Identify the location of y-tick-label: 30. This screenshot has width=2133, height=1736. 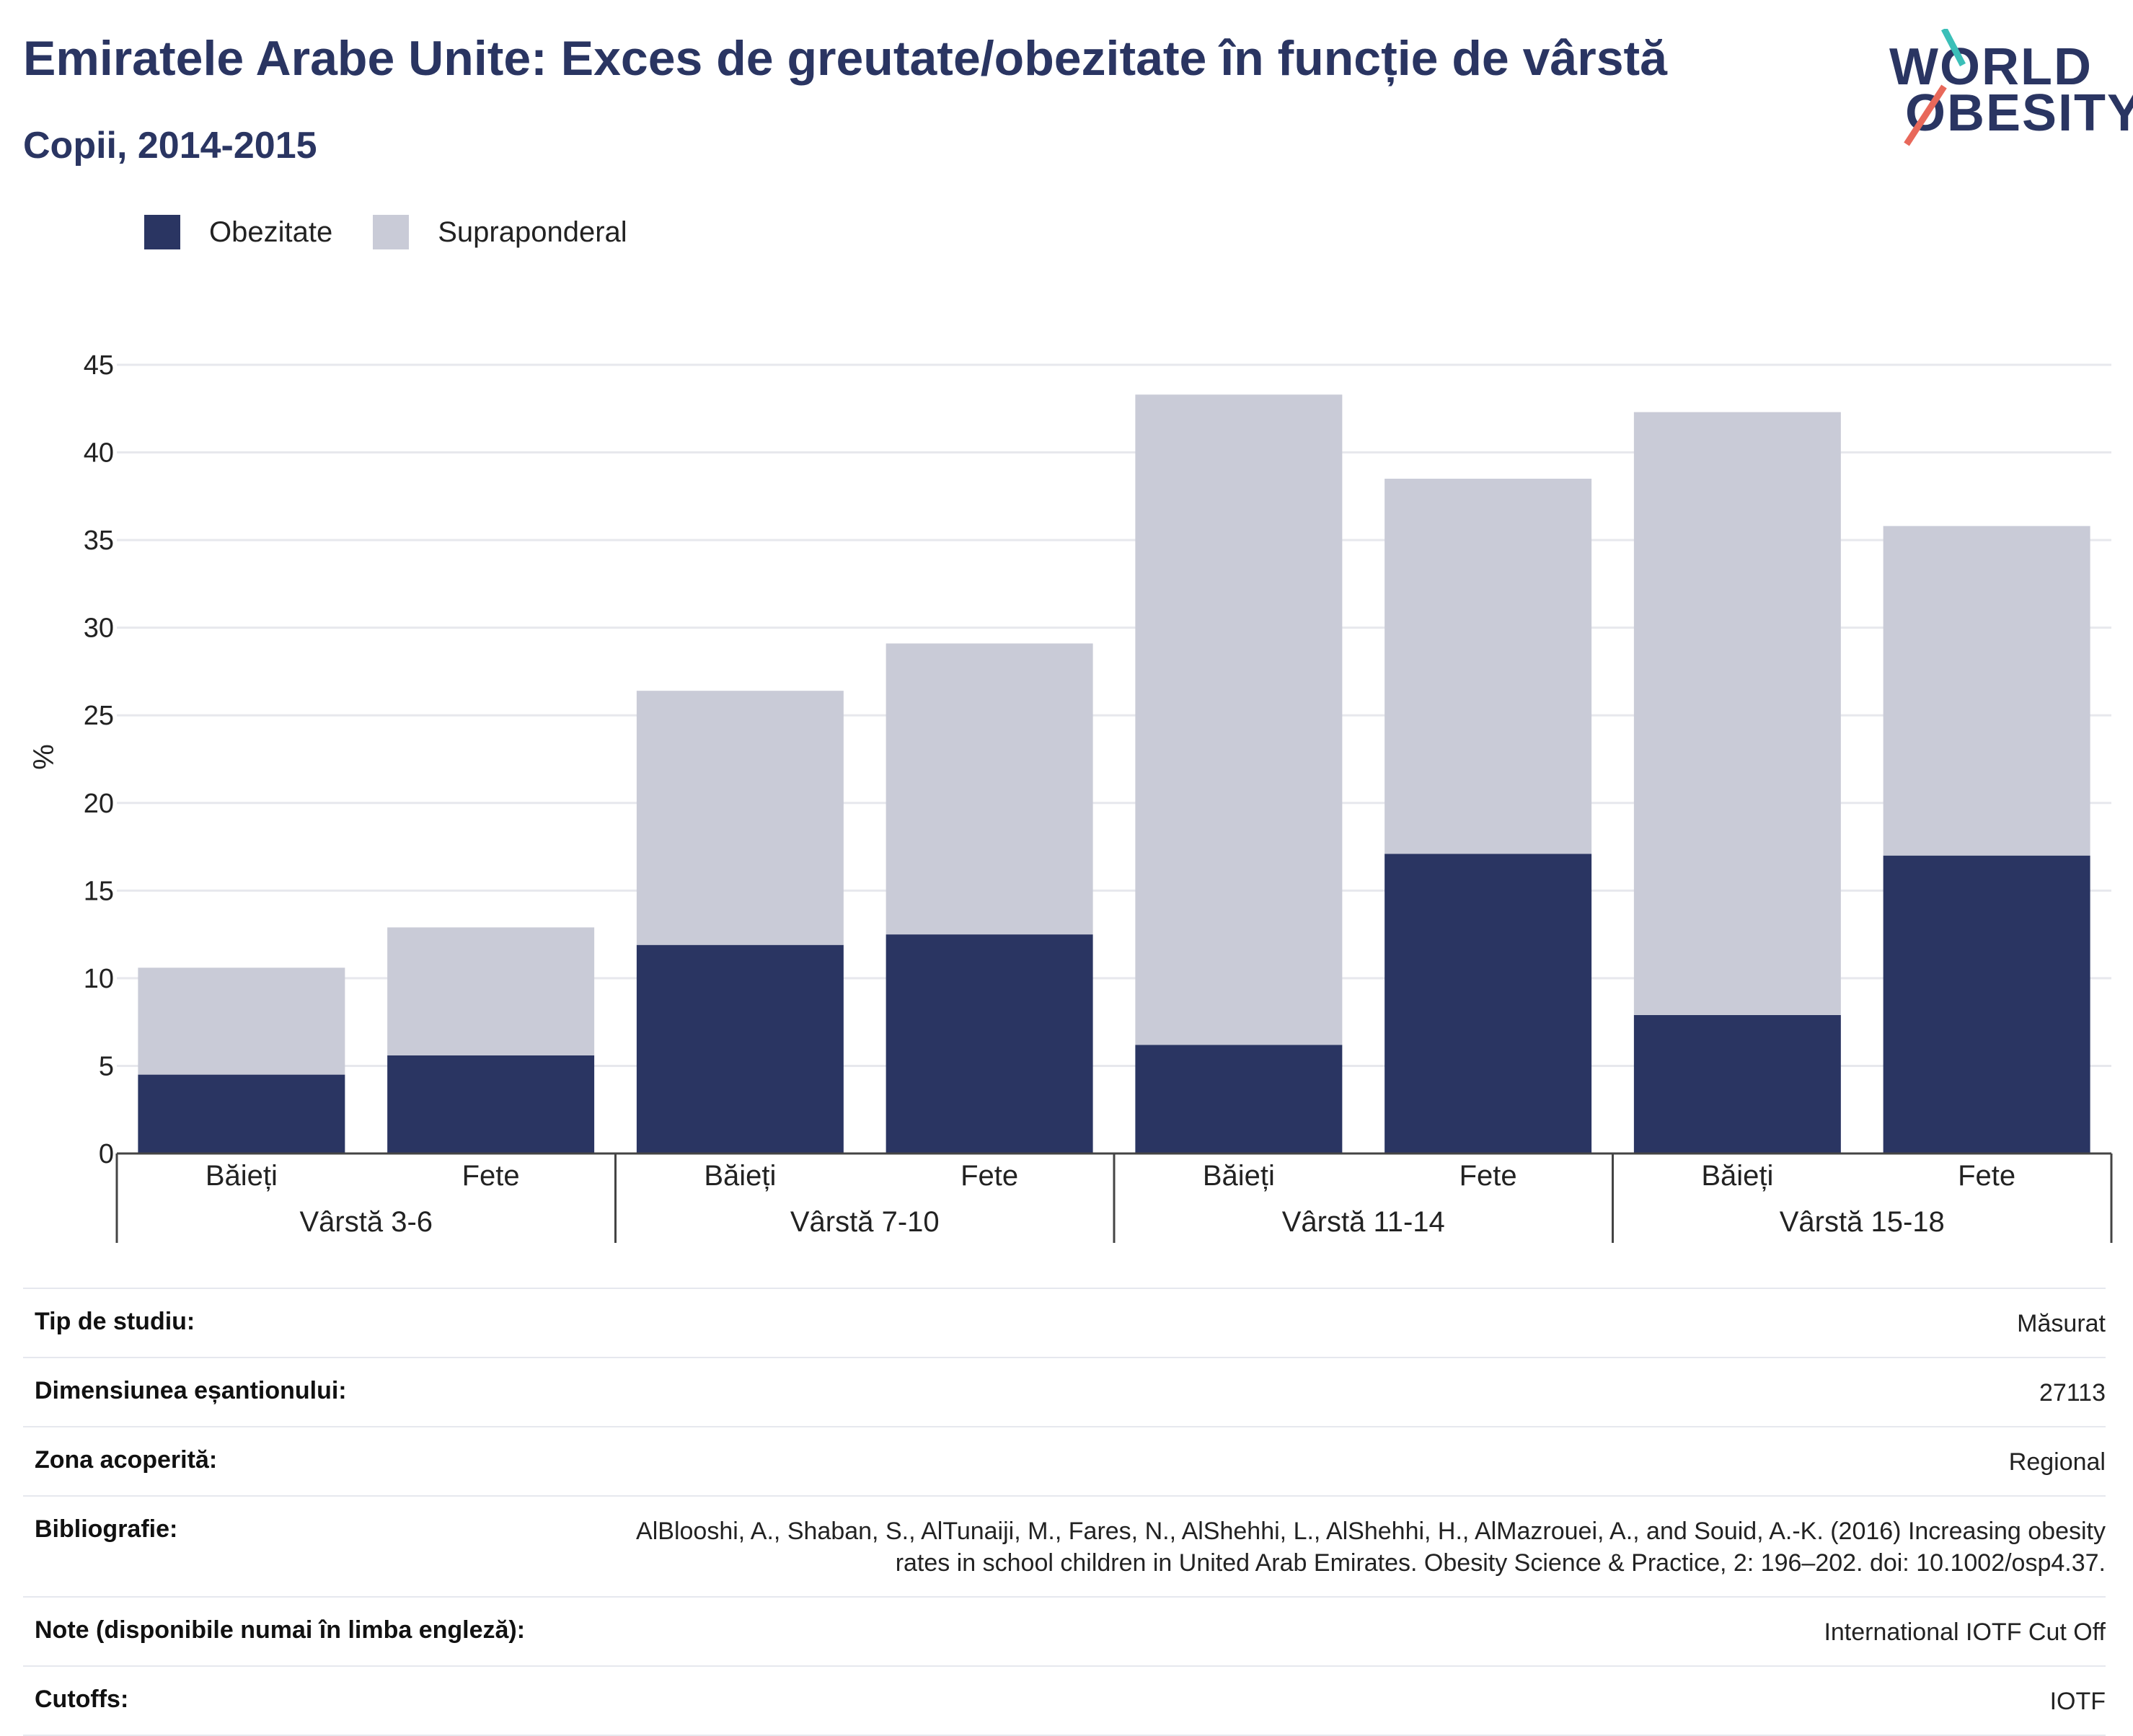
(99, 629).